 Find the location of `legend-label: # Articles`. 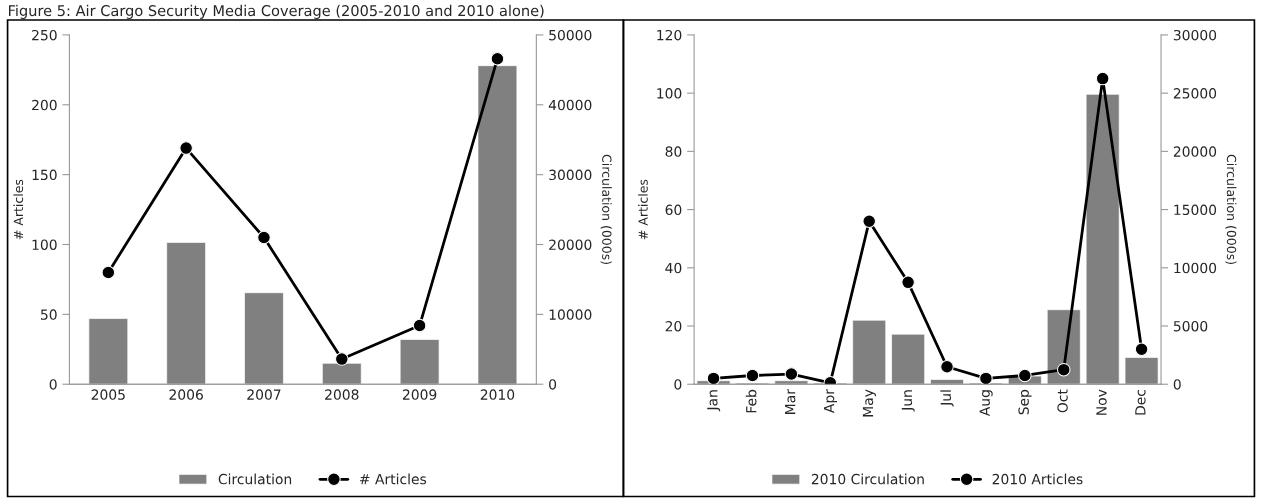

legend-label: # Articles is located at coordinates (393, 479).